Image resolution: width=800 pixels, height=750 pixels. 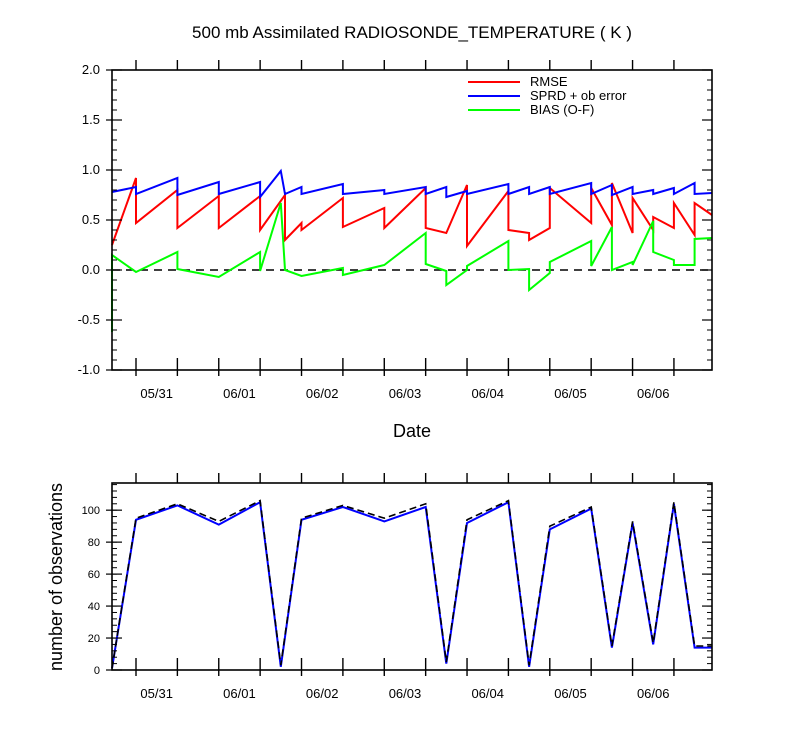 I want to click on top-xtick-label: 06/02, so click(x=322, y=393).